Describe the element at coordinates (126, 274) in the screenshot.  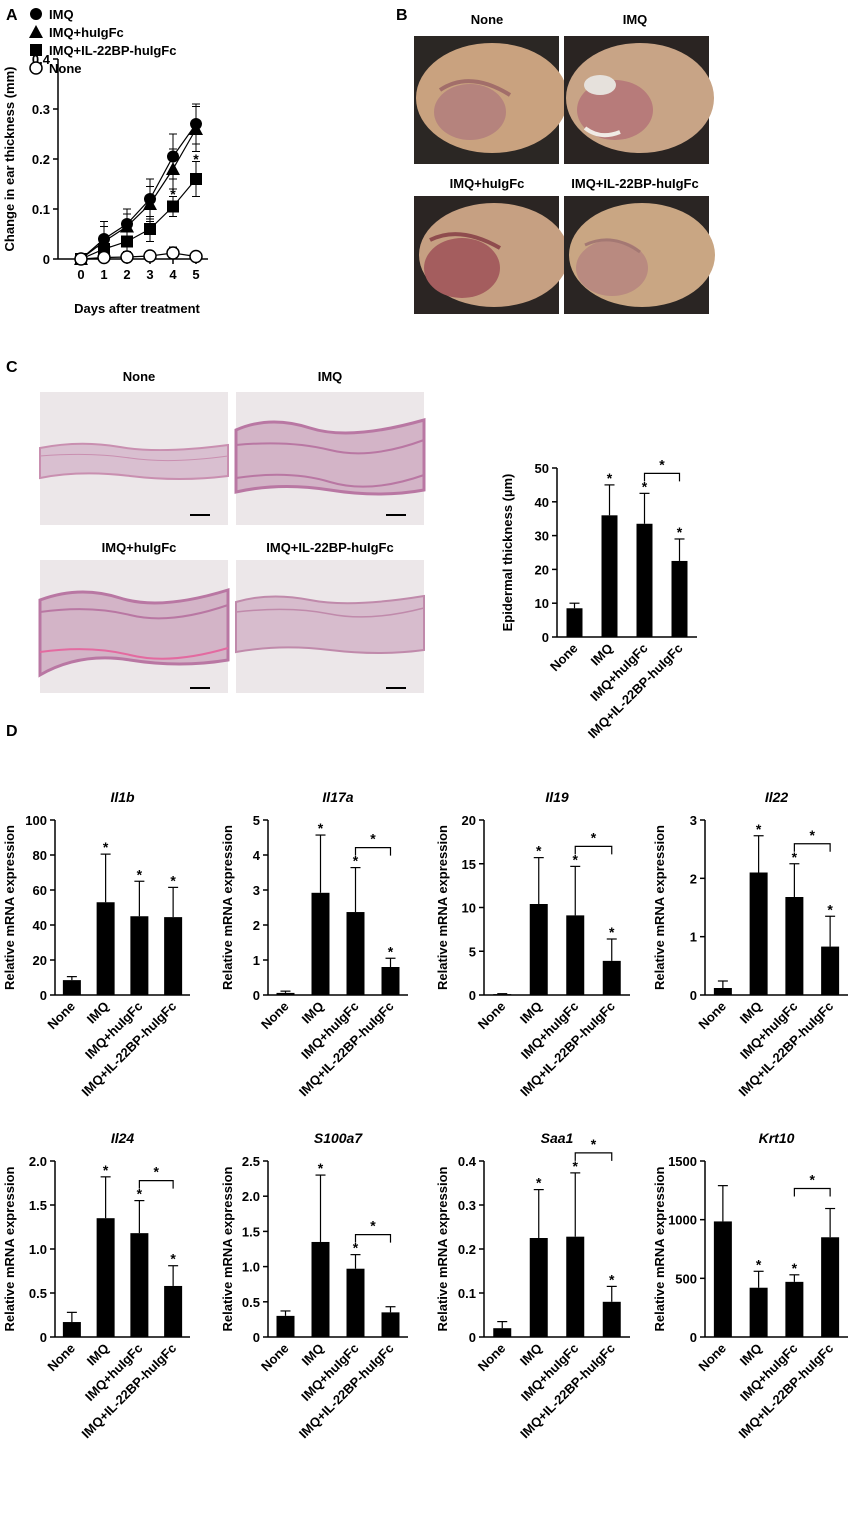
I see `x-tick-label: 2` at that location.